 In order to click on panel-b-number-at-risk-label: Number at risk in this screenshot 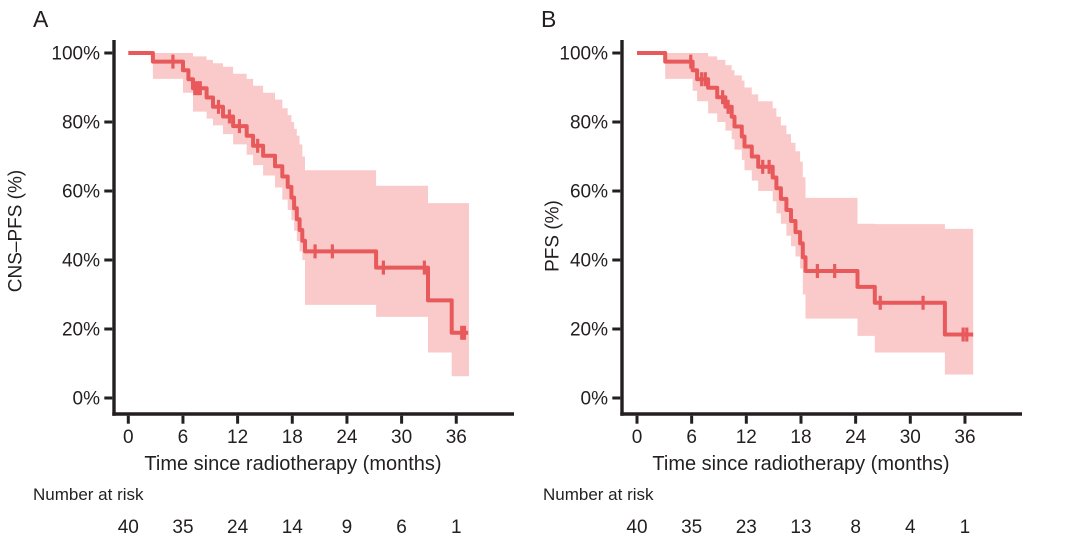, I will do `click(598, 494)`.